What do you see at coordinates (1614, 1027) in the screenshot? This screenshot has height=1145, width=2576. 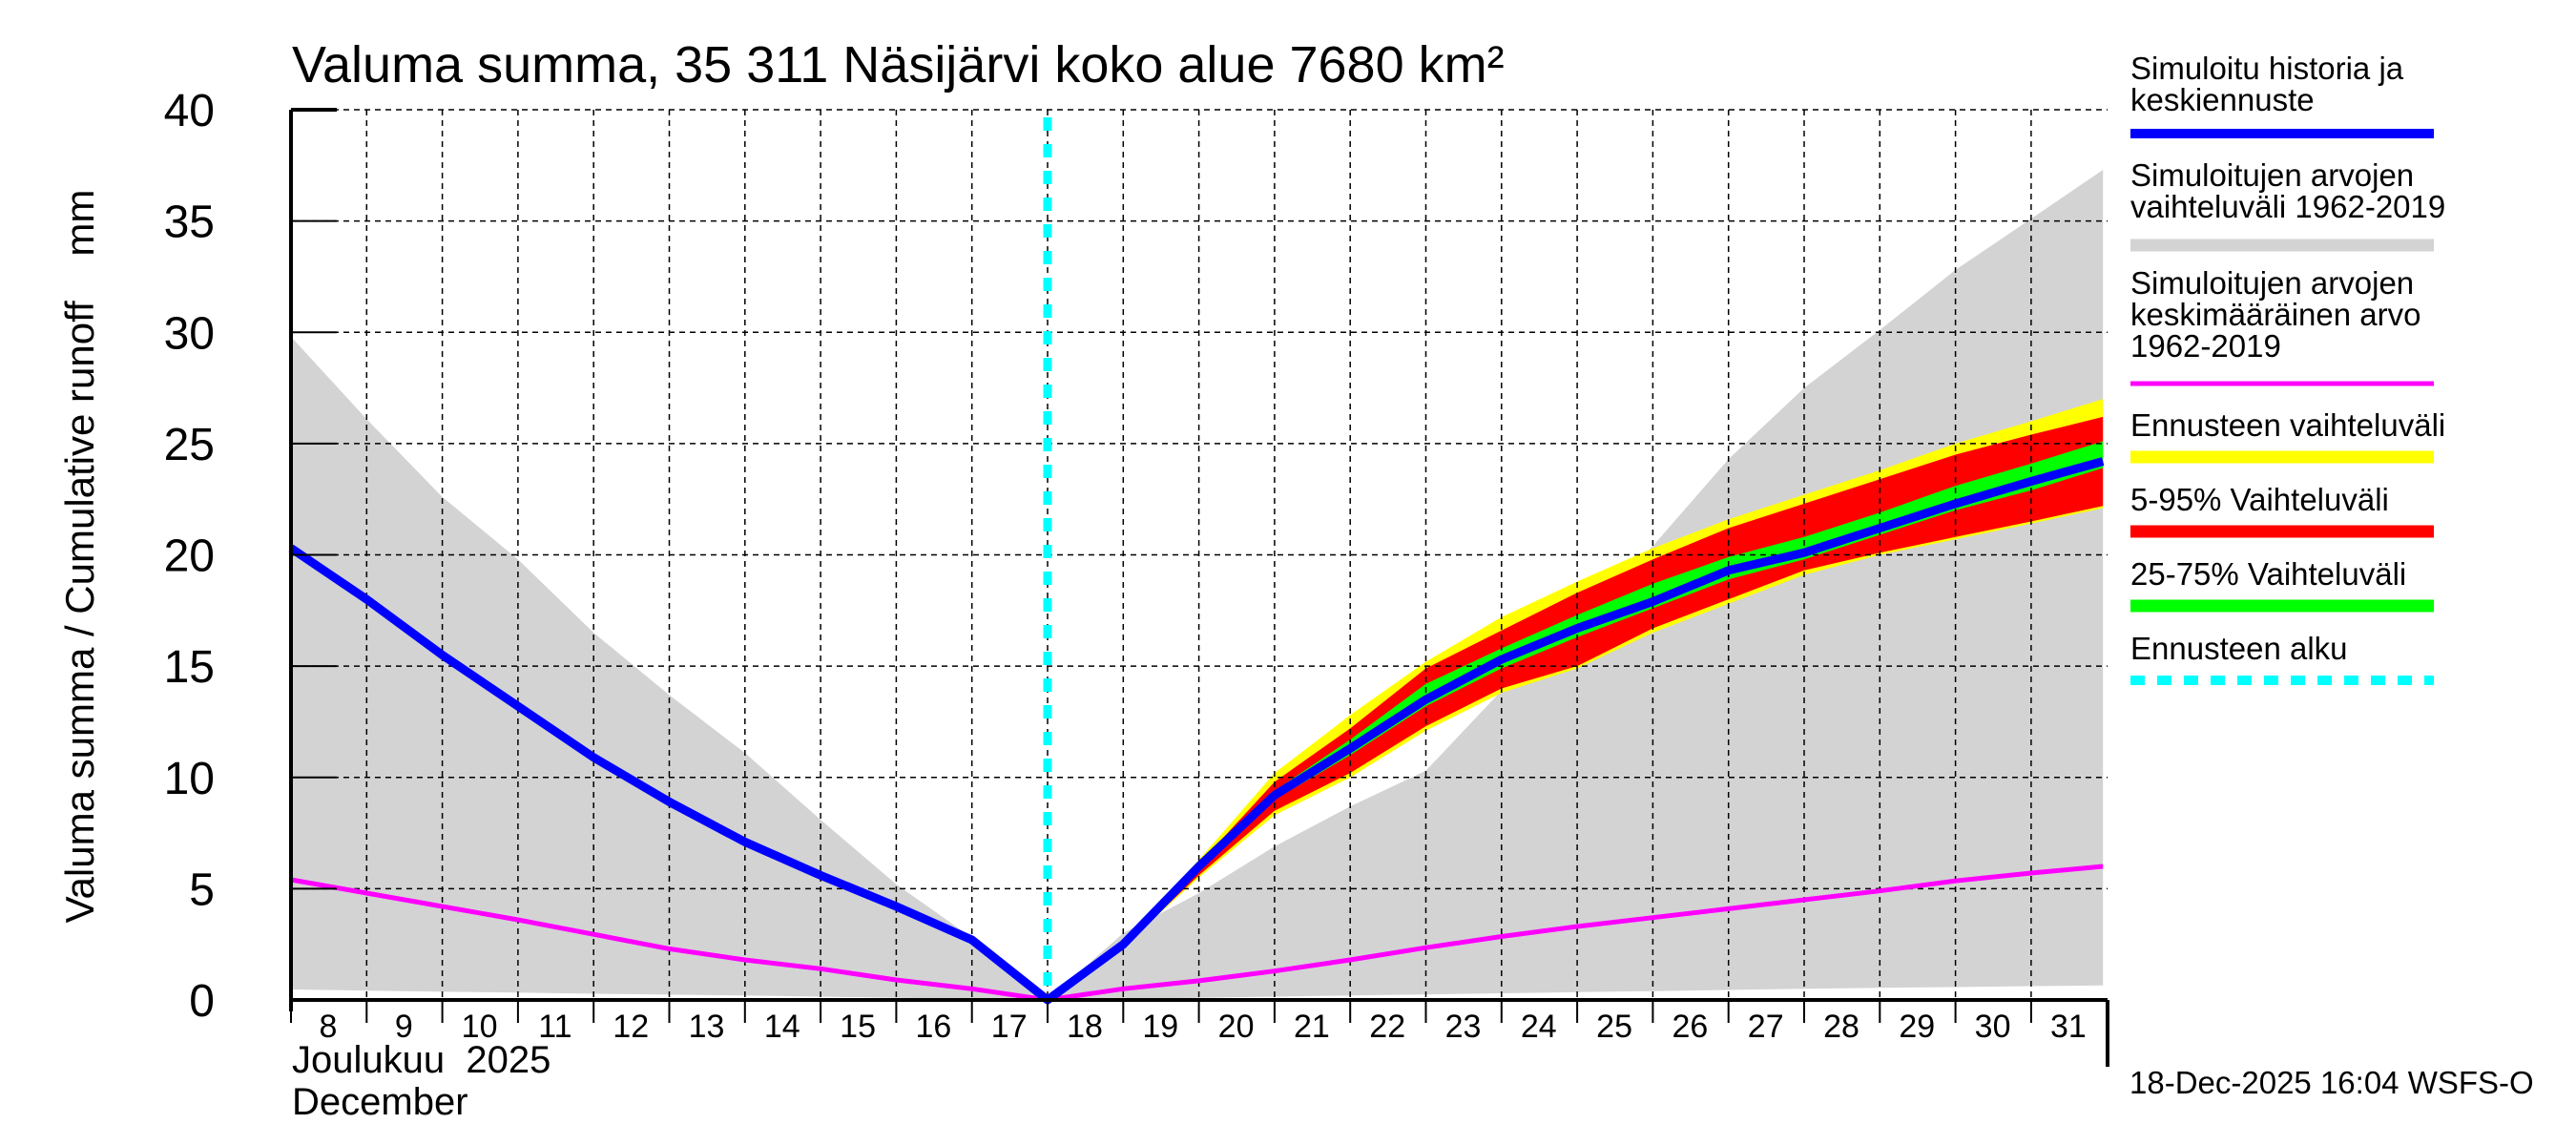 I see `x-tick-label: 25` at bounding box center [1614, 1027].